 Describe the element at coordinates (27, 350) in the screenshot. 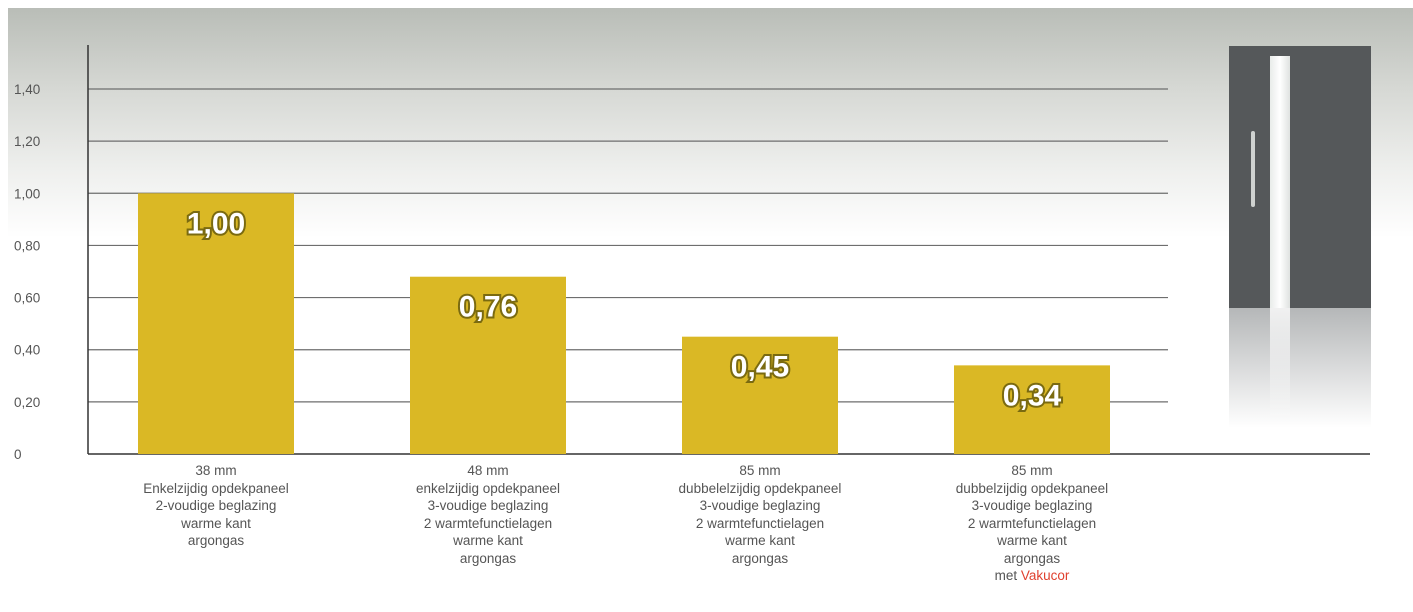

I see `y-tick-label: 0,40` at that location.